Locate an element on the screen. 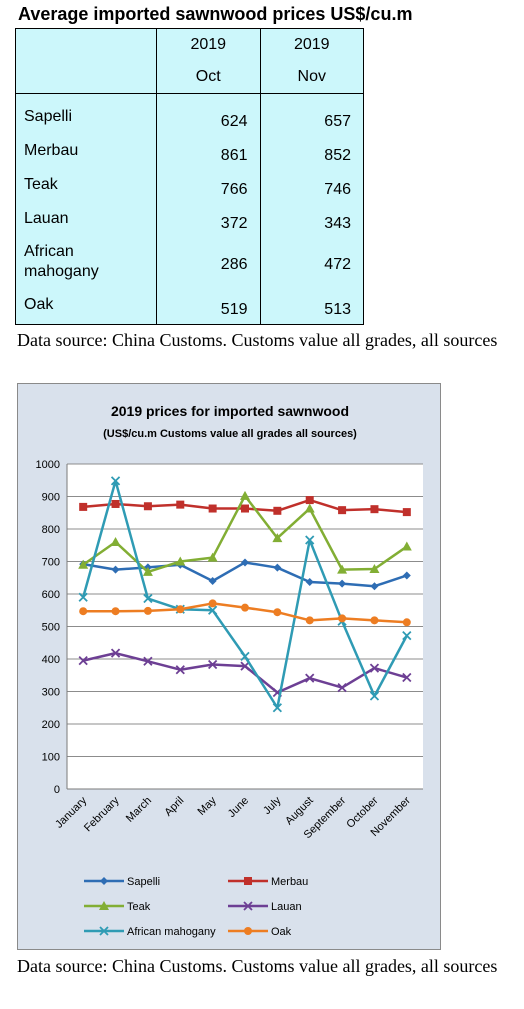  oct-value: 766 is located at coordinates (234, 189).